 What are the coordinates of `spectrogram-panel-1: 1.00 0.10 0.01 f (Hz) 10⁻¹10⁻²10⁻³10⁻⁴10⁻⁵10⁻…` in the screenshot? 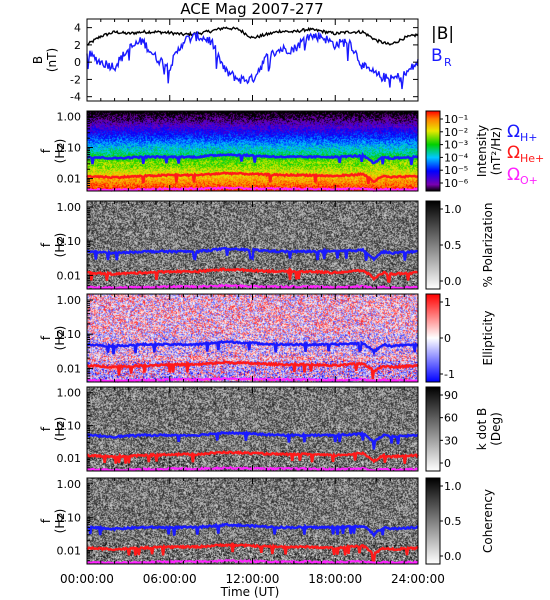 It's located at (271, 151).